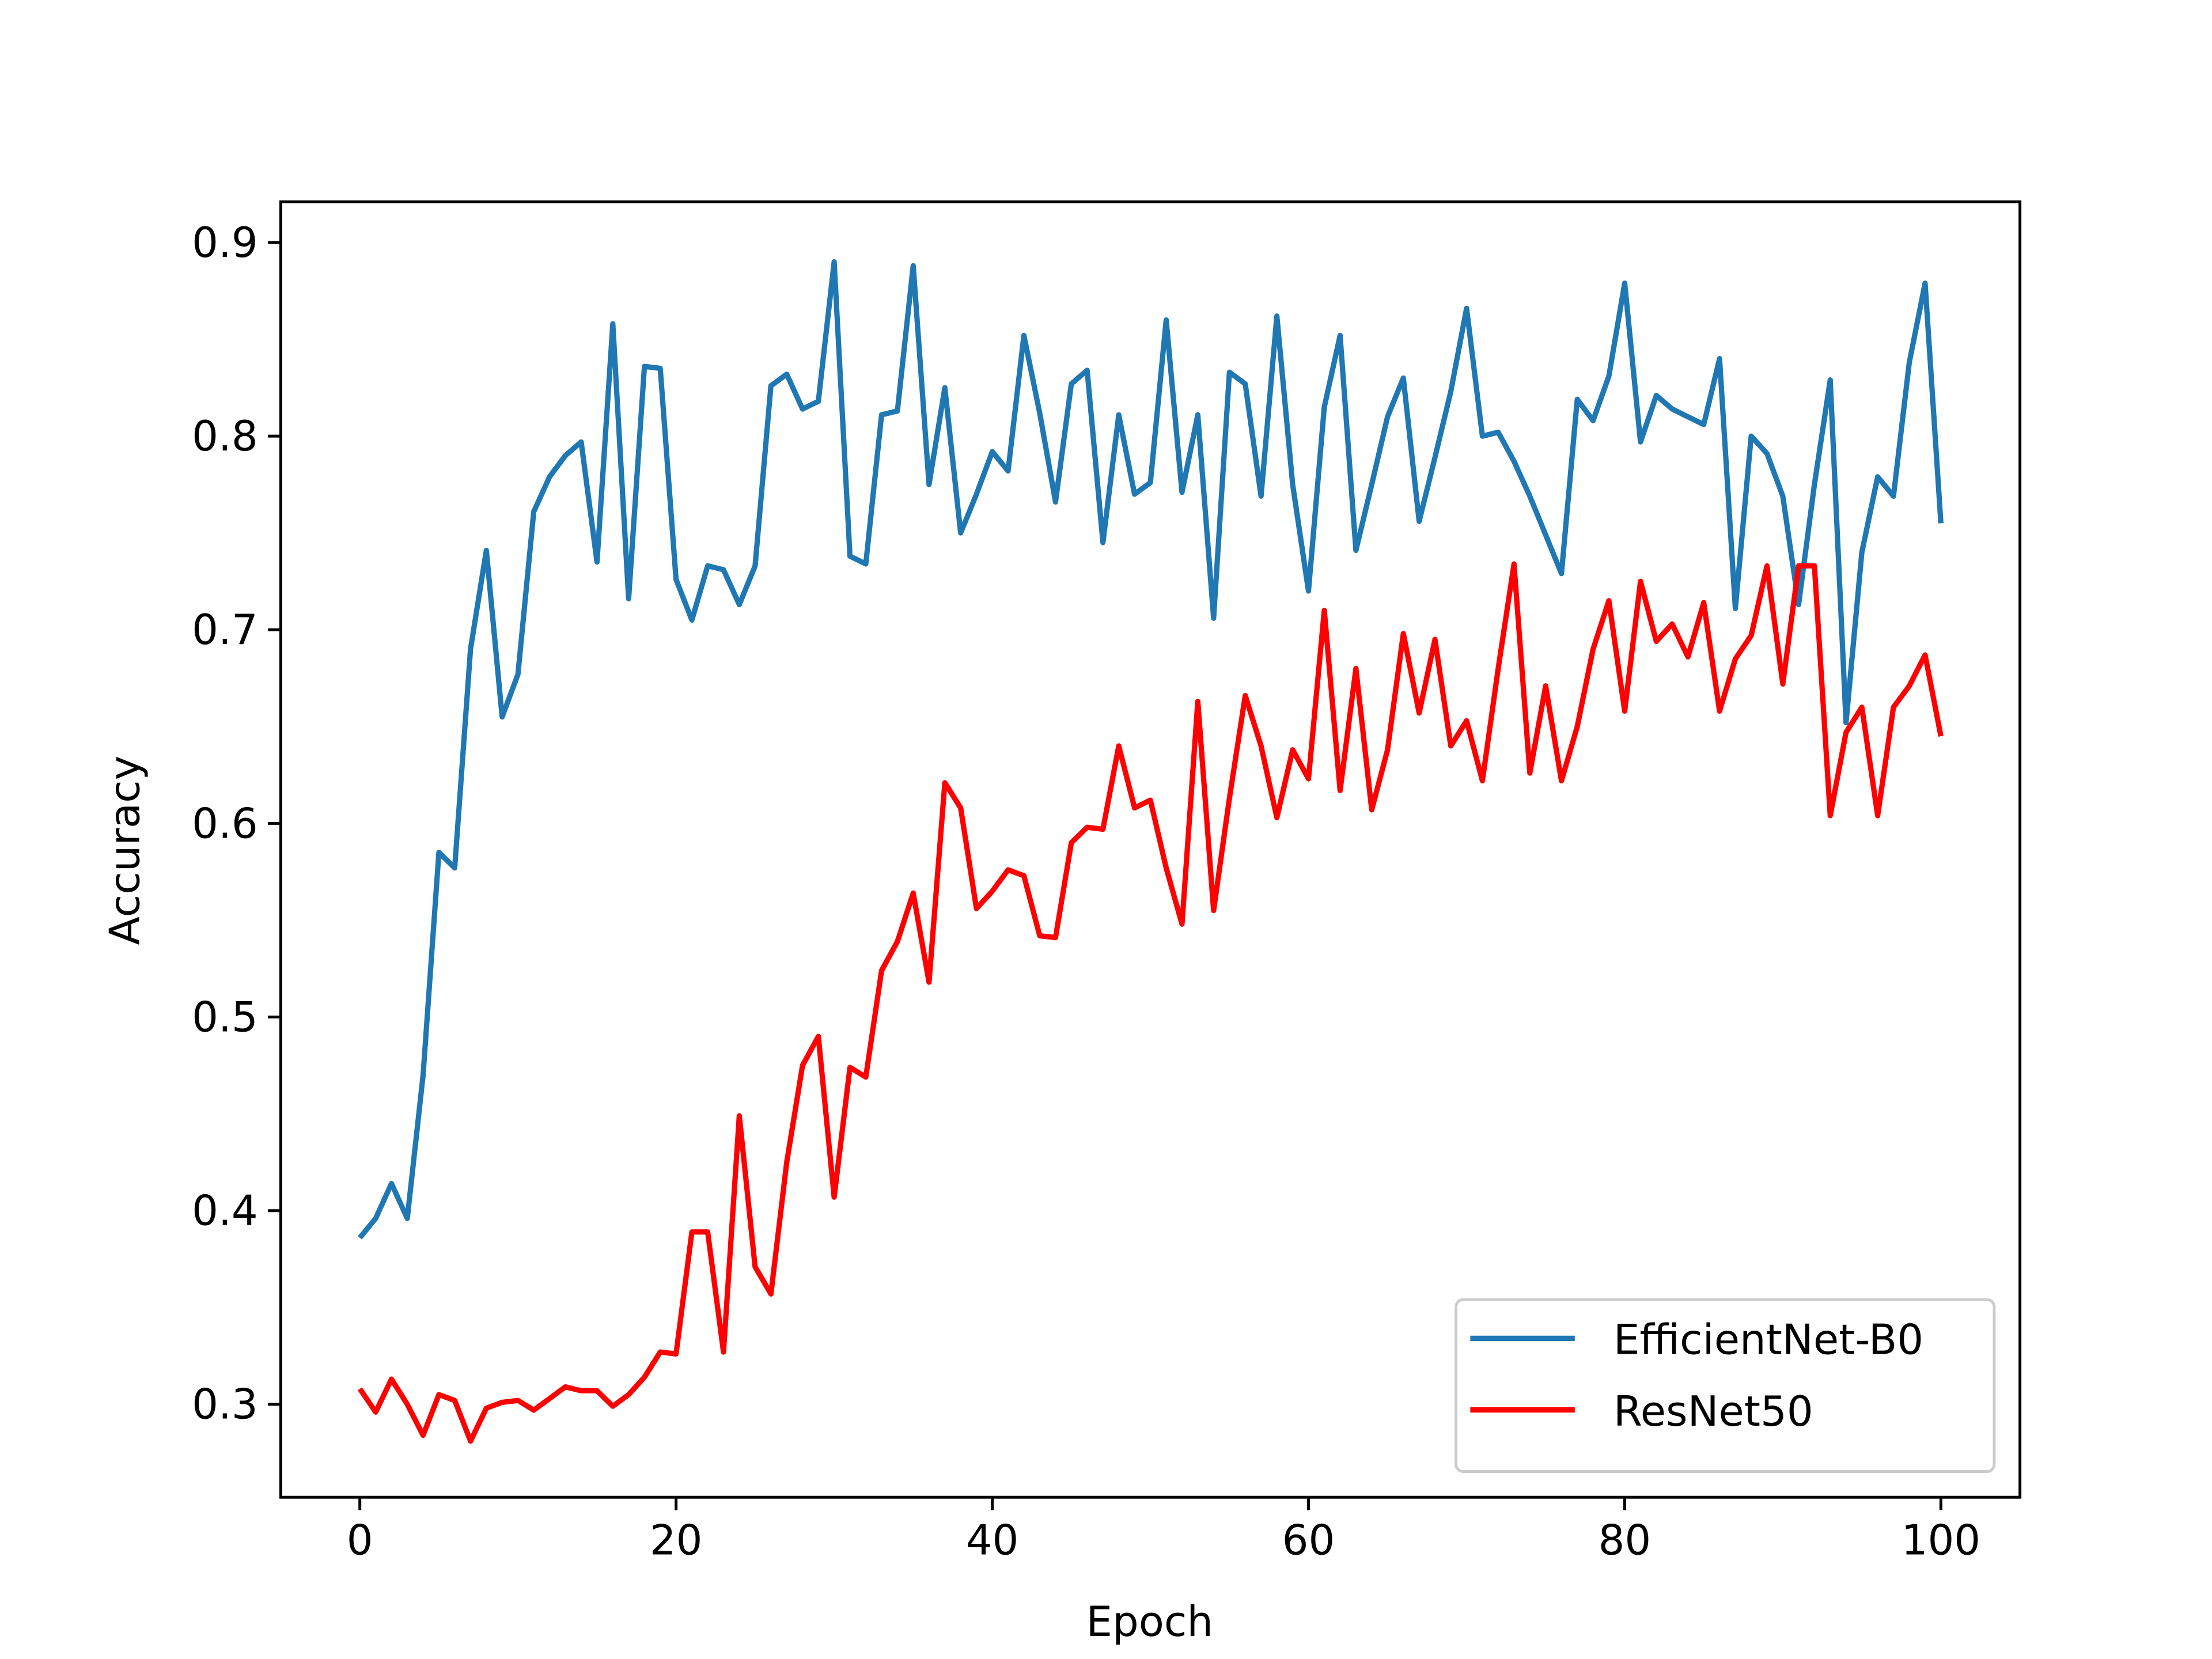  I want to click on y-tick-label: 0.5, so click(225, 1017).